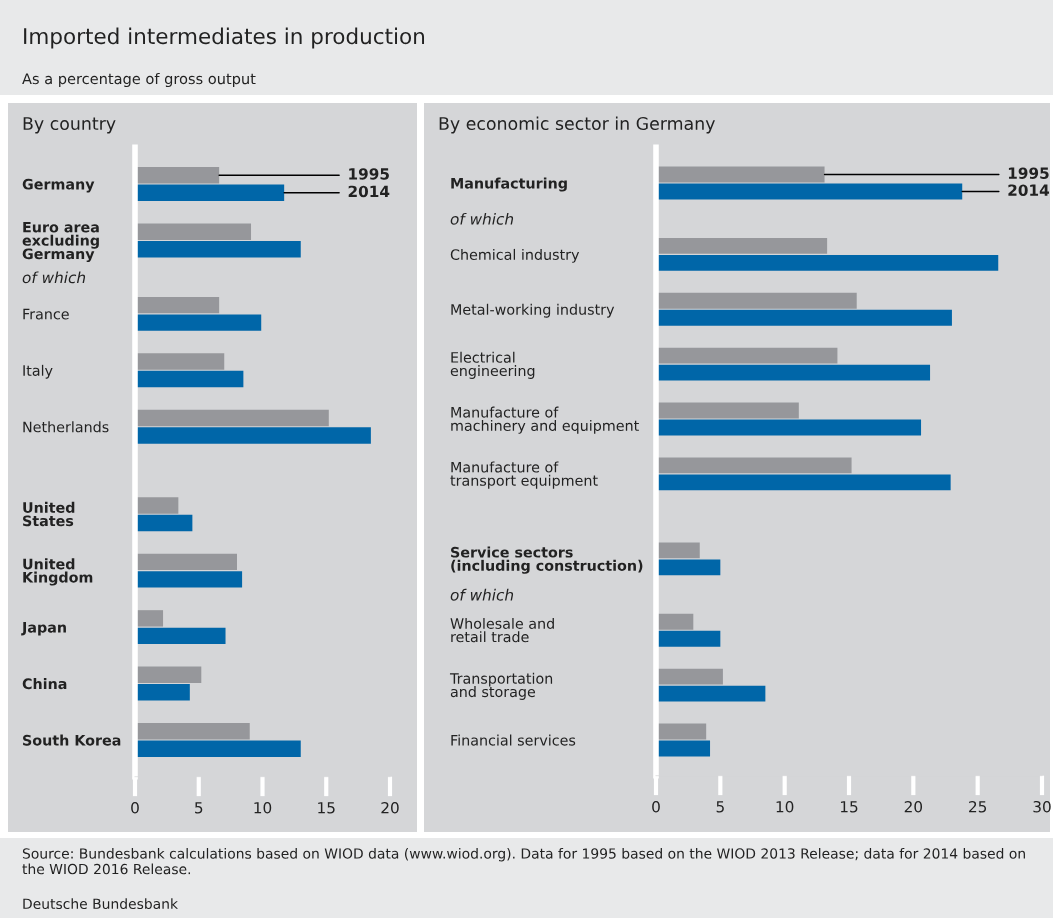 Image resolution: width=1053 pixels, height=918 pixels. I want to click on x-tick-label: 30, so click(1042, 806).